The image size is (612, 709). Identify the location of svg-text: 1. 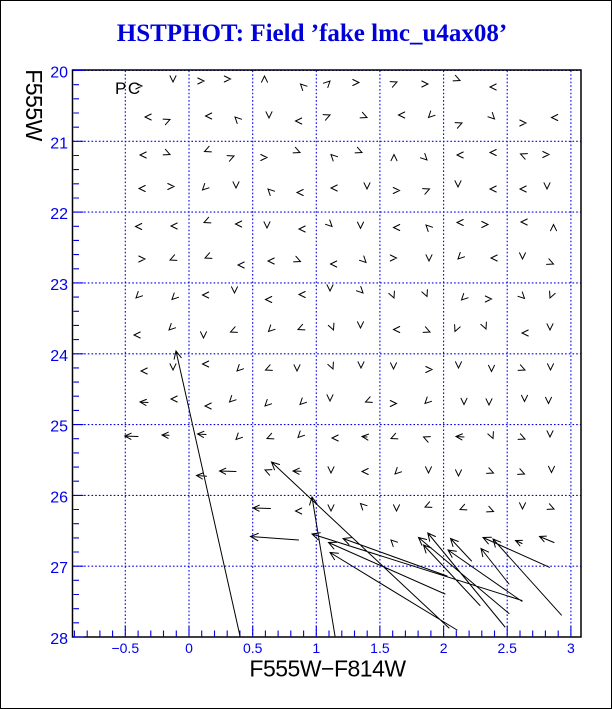
(316, 648).